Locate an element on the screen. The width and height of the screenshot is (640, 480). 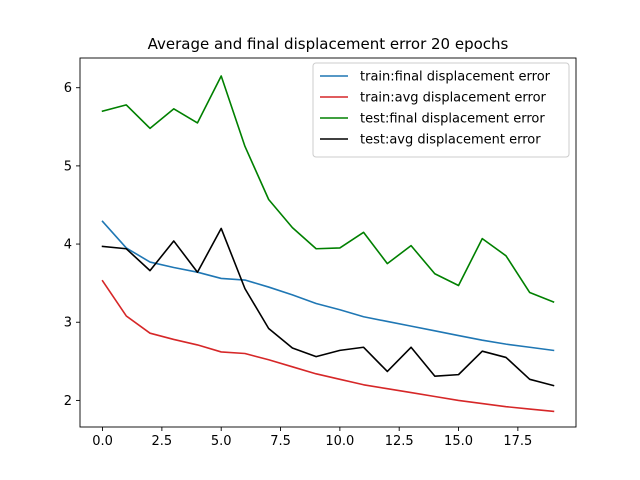
y-tick-label: 5 is located at coordinates (68, 166).